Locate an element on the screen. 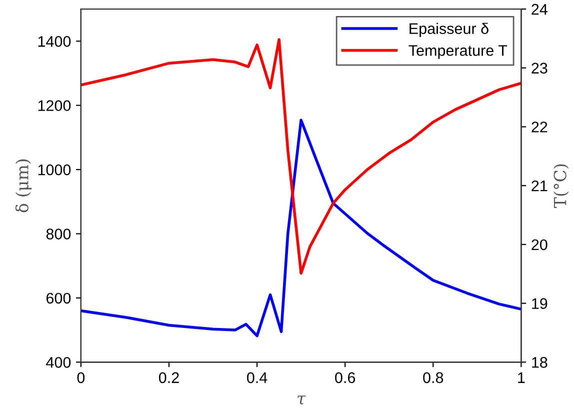  y2-tick-label: 24 is located at coordinates (540, 9).